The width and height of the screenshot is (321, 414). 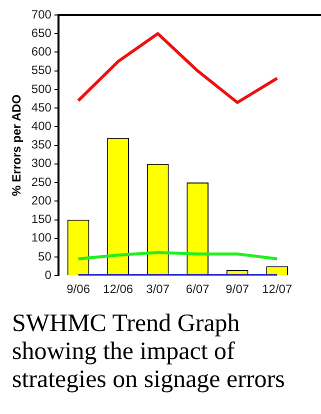 What do you see at coordinates (198, 289) in the screenshot?
I see `x-tick-label: 6/07` at bounding box center [198, 289].